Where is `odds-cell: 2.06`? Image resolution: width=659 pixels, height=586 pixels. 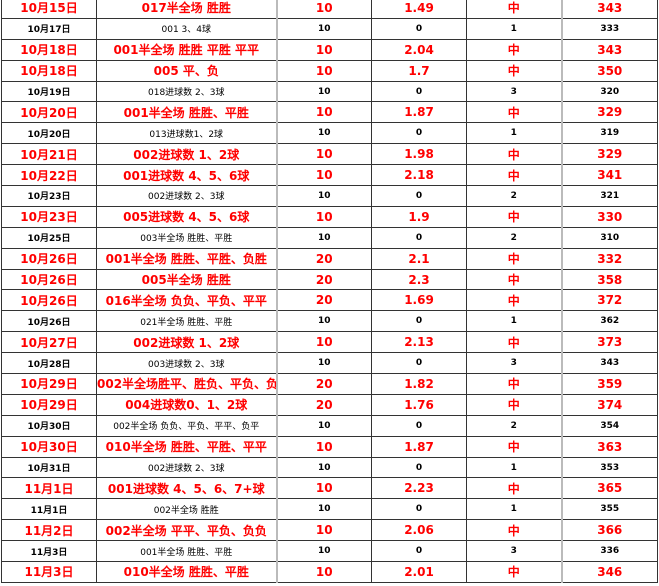
odds-cell: 2.06 is located at coordinates (419, 530).